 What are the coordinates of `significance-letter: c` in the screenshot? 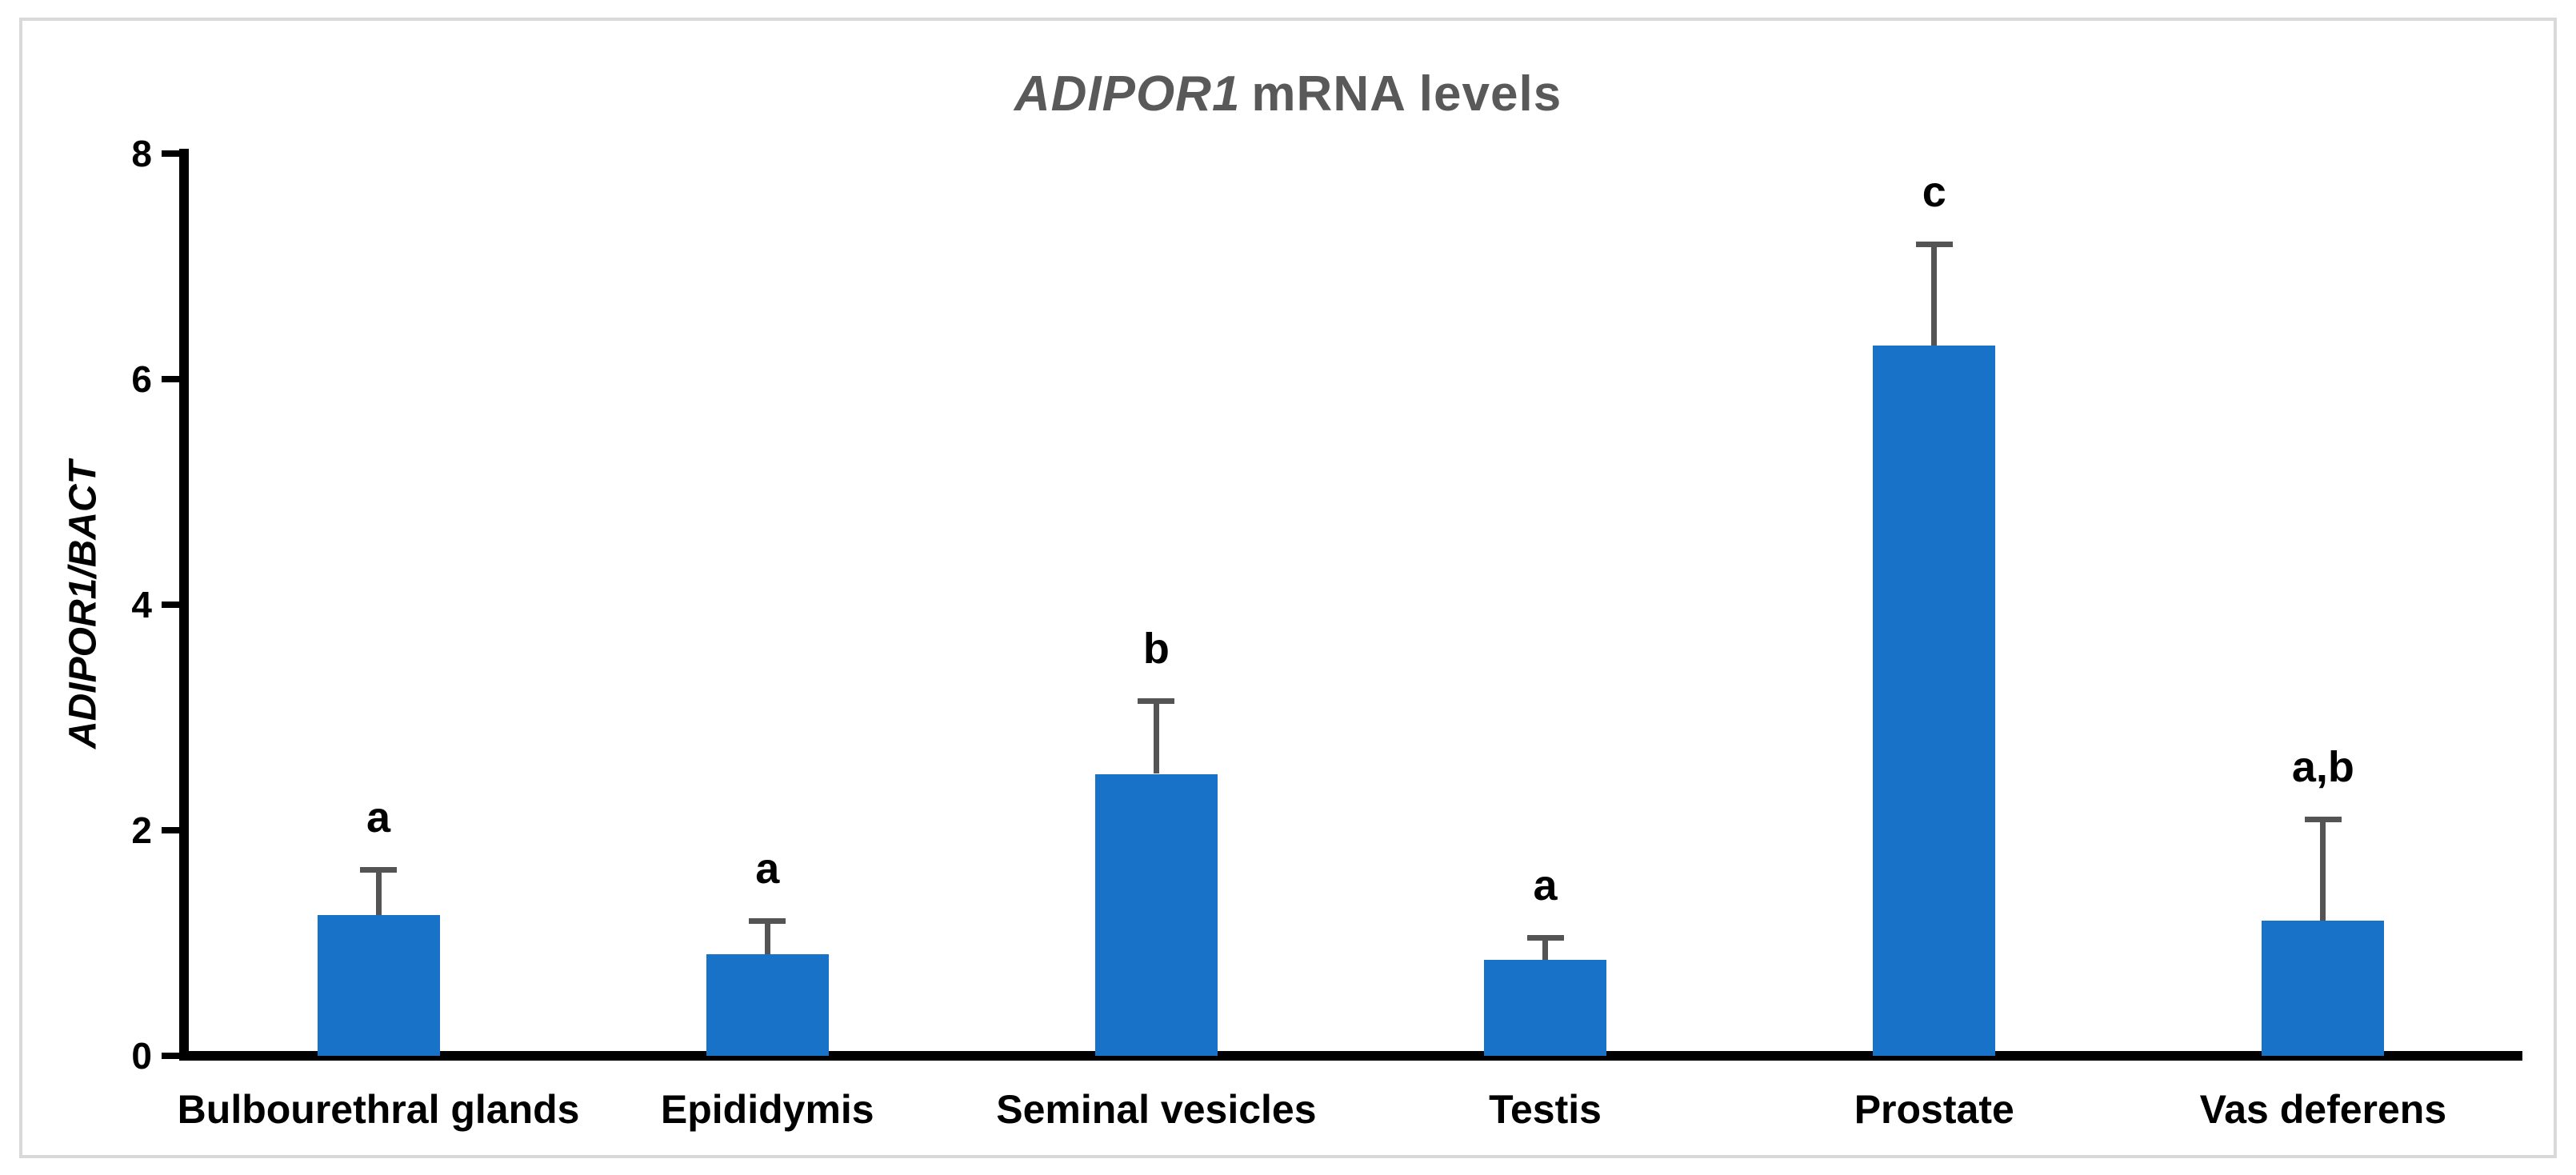 It's located at (1934, 191).